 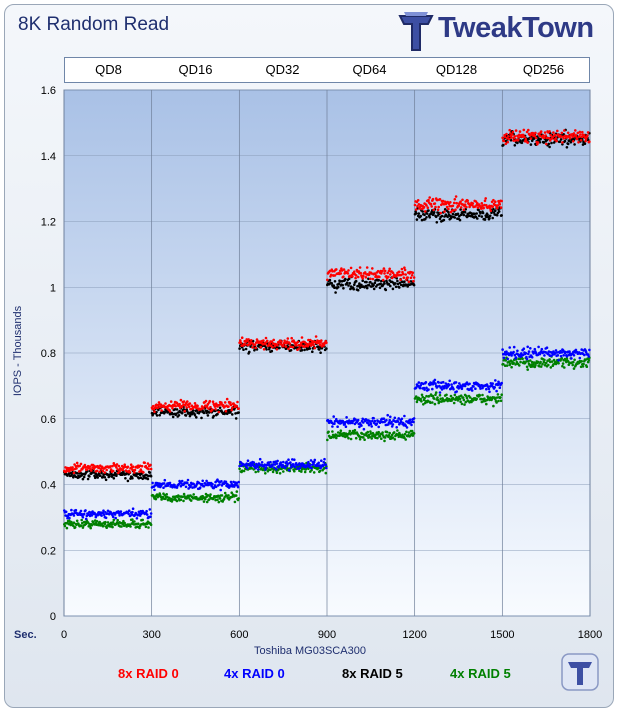 I want to click on y-tick-label: 1.6, so click(x=48, y=91).